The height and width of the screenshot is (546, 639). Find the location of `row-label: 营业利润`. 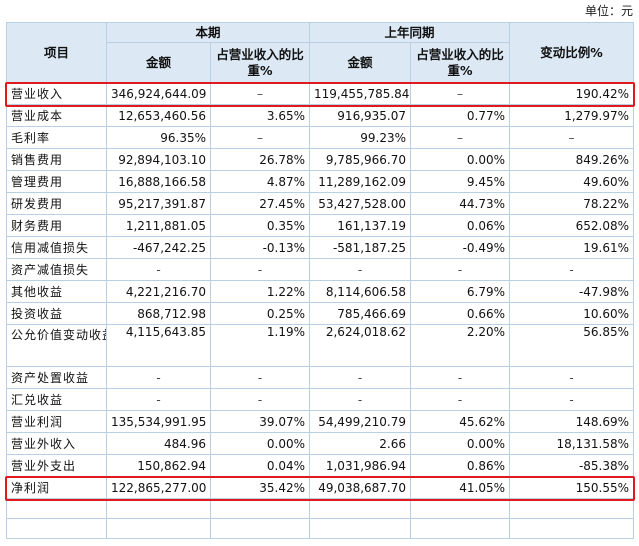

row-label: 营业利润 is located at coordinates (56, 421).